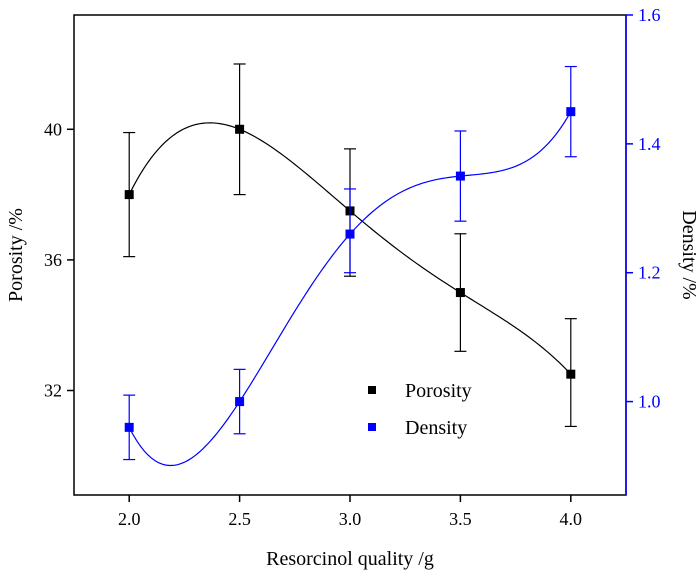  What do you see at coordinates (350, 519) in the screenshot?
I see `x-tick-label: 3.0` at bounding box center [350, 519].